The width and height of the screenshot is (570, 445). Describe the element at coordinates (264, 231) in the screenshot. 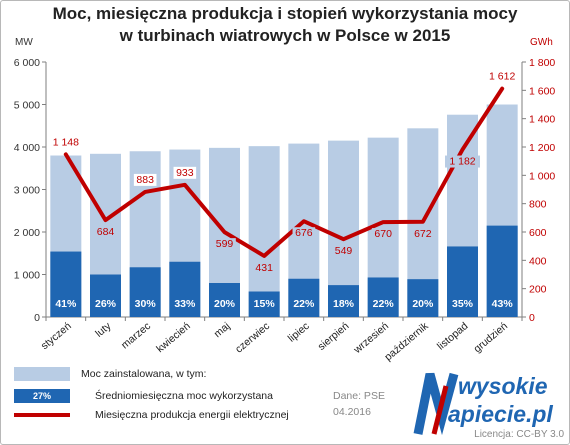

I see `installed-capacity-bar` at that location.